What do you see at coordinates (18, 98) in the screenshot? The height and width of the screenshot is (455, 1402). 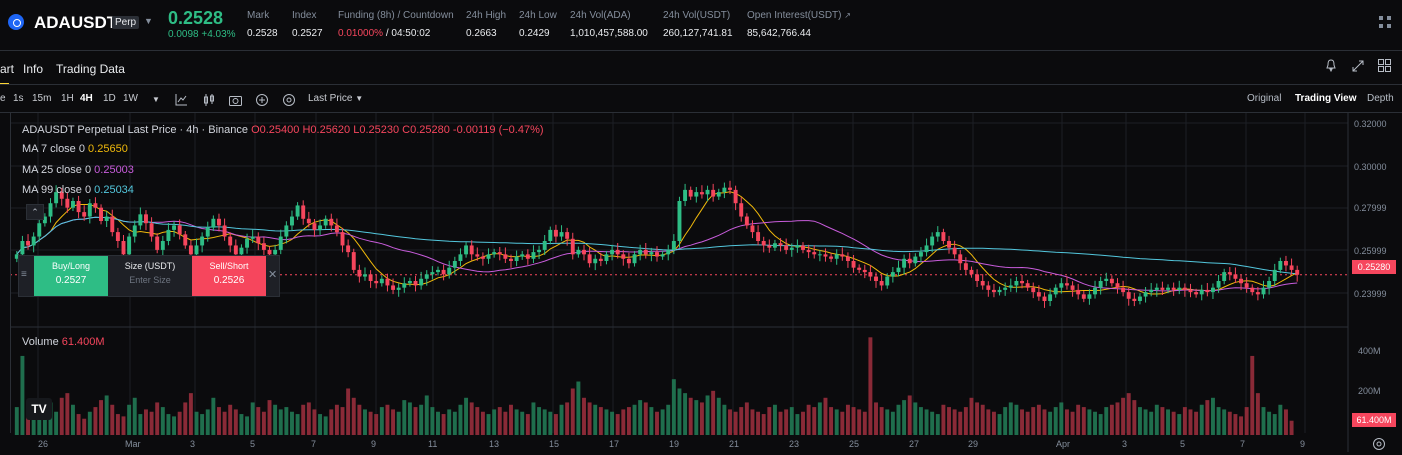 I see `interval-1s: 1s` at bounding box center [18, 98].